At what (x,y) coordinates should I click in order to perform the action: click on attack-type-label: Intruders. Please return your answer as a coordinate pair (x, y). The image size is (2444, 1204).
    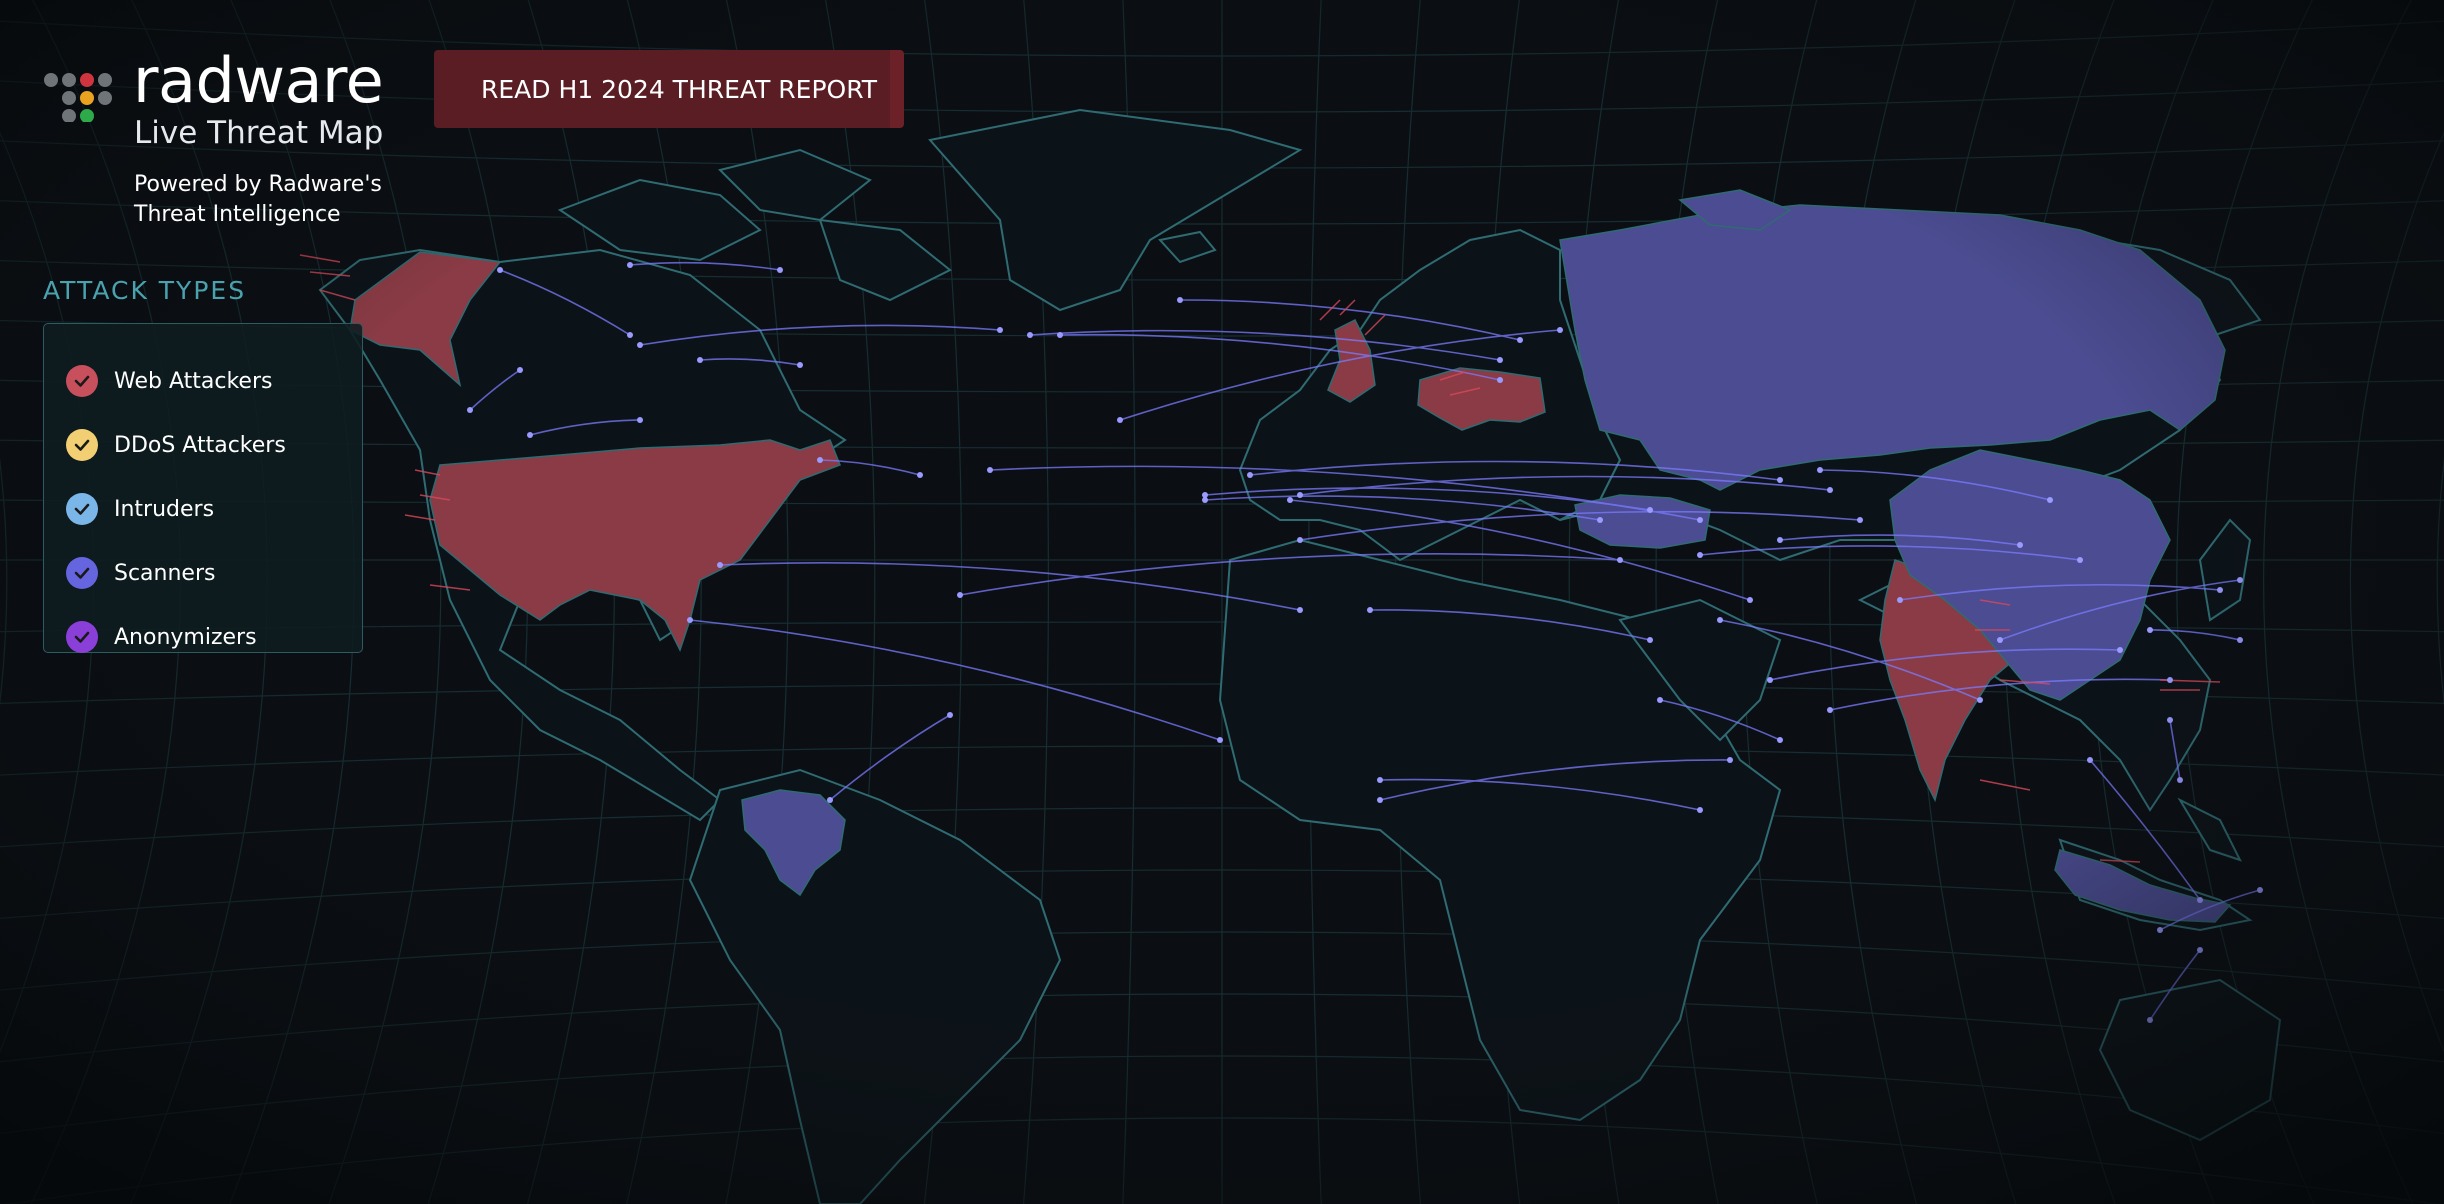
    Looking at the image, I should click on (164, 509).